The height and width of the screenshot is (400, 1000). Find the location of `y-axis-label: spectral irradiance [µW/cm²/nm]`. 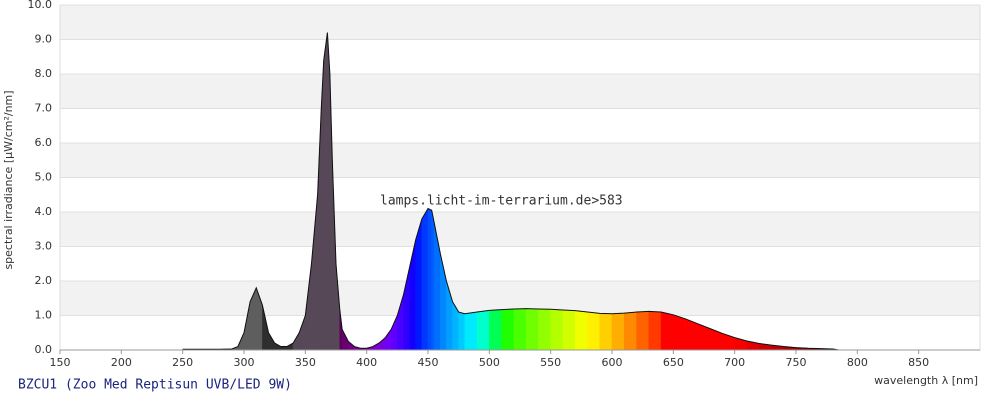

y-axis-label: spectral irradiance [µW/cm²/nm] is located at coordinates (8, 179).